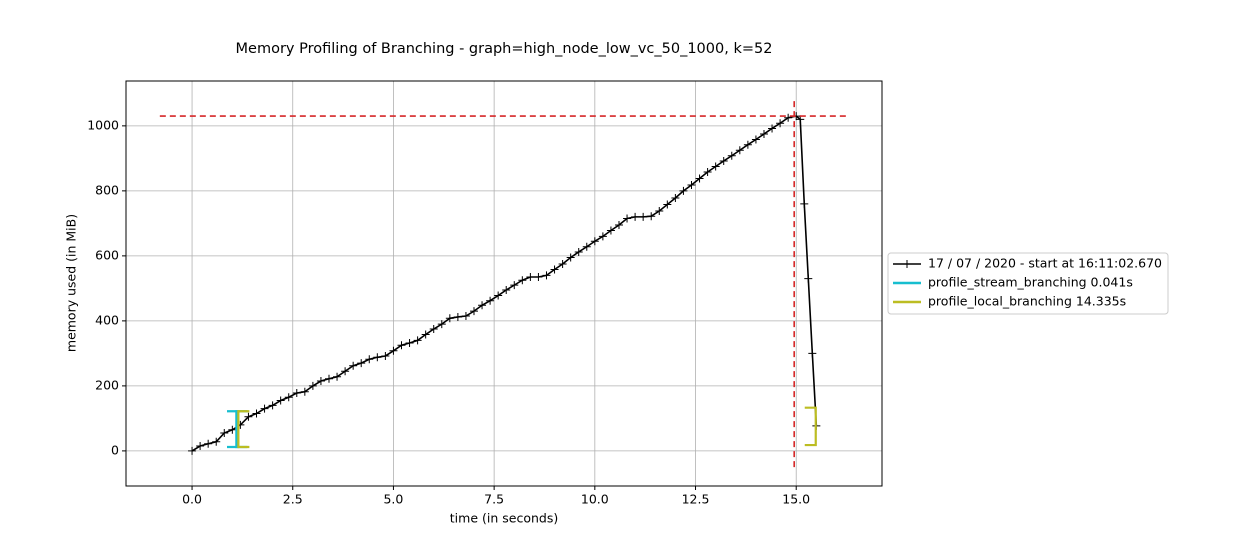 The width and height of the screenshot is (1260, 540). What do you see at coordinates (107, 384) in the screenshot?
I see `y-tick-label: 200` at bounding box center [107, 384].